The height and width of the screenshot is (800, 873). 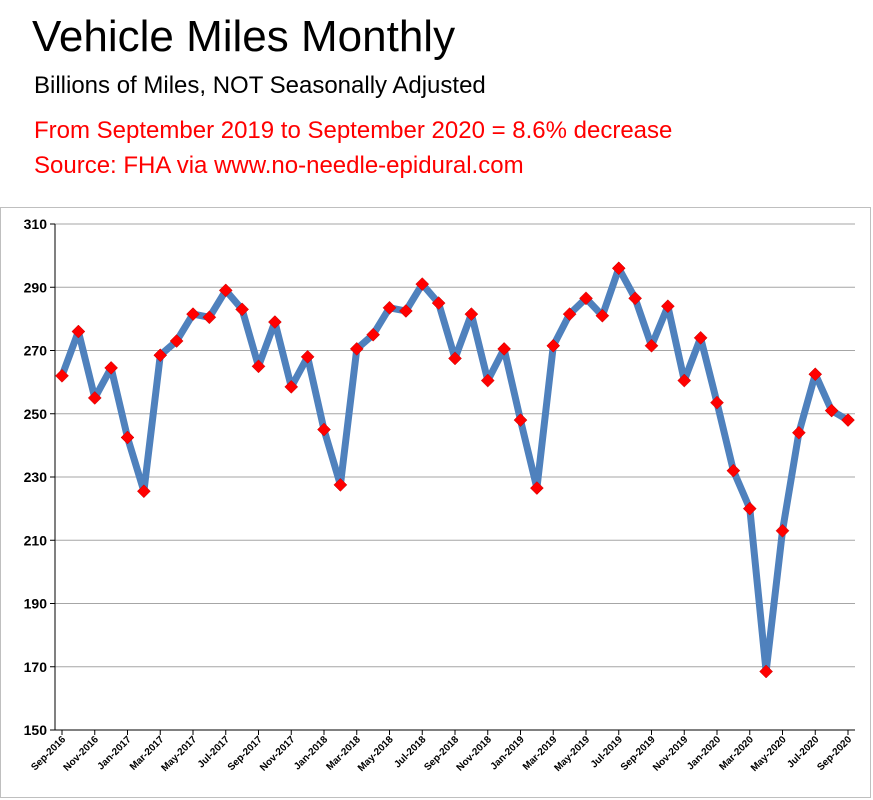 What do you see at coordinates (36, 414) in the screenshot?
I see `y-tick-label: 250` at bounding box center [36, 414].